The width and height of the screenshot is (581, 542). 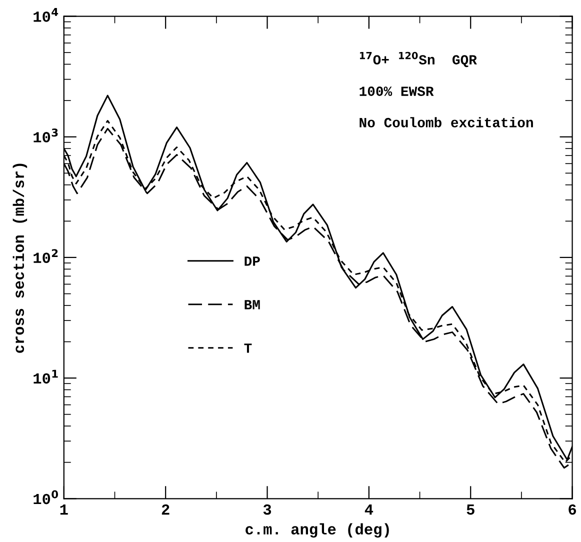 What do you see at coordinates (470, 509) in the screenshot?
I see `x-tick-label: 5` at bounding box center [470, 509].